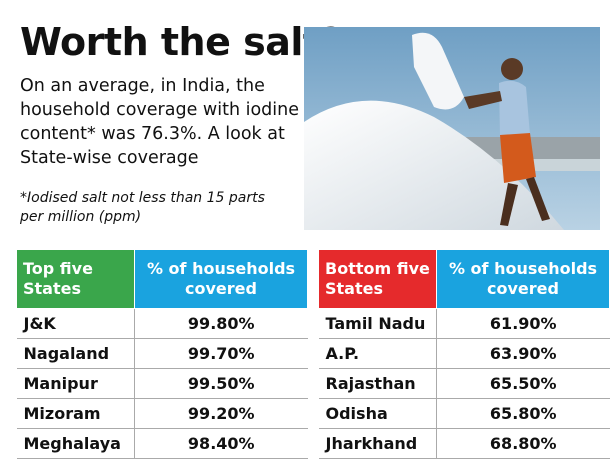 The image size is (615, 473). I want to click on column-header-state: Top five States, so click(75, 279).